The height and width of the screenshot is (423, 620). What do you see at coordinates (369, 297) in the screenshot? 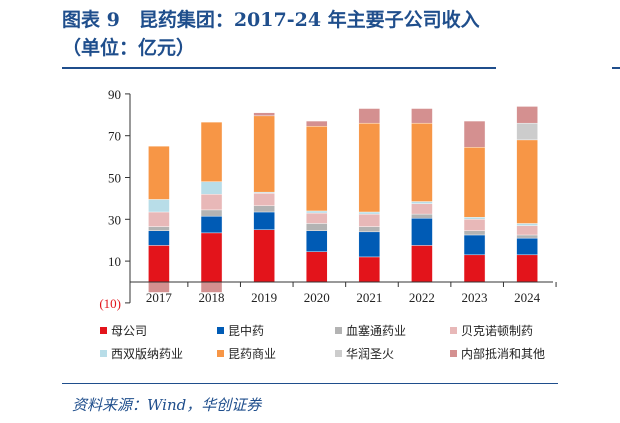
I see `x-tick-label: 2021` at bounding box center [369, 297].